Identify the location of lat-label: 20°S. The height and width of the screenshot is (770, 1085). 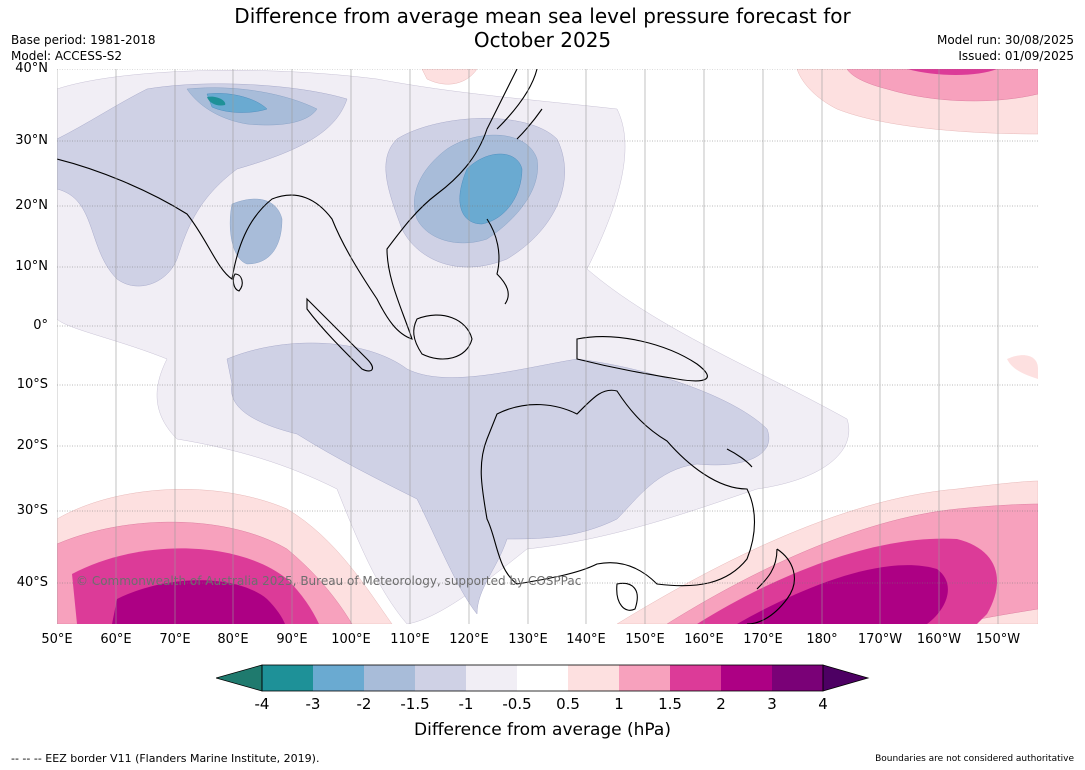
(32, 445).